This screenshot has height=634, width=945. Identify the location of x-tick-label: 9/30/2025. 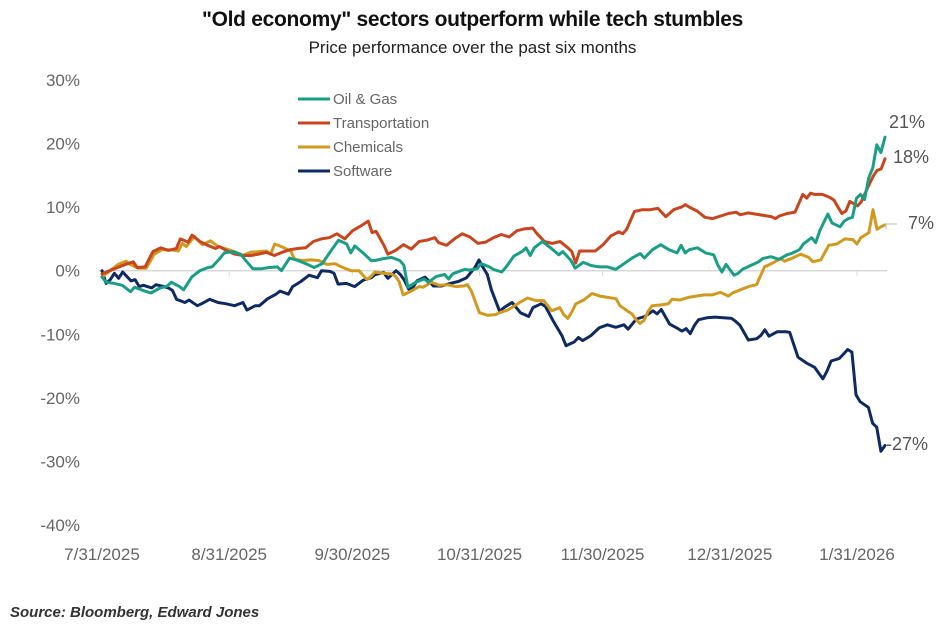
(352, 554).